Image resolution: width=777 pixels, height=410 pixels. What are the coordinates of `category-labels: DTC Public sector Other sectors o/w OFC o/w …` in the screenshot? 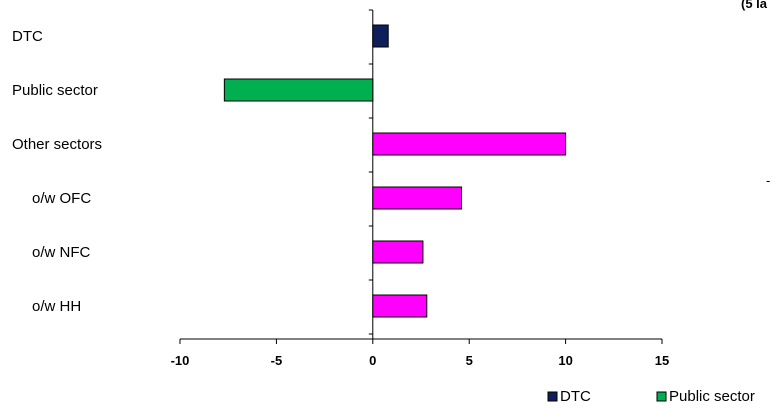 It's located at (57, 171).